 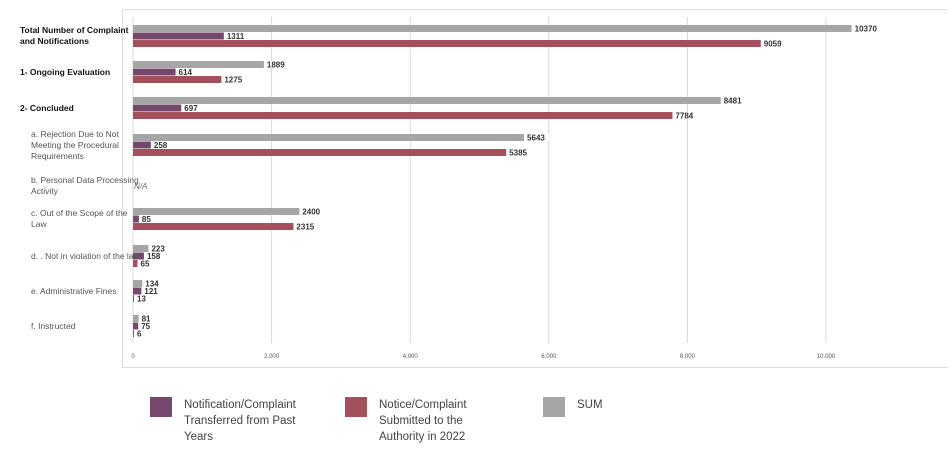 I want to click on category-label: d. . Not in violation of the law, so click(x=85, y=255).